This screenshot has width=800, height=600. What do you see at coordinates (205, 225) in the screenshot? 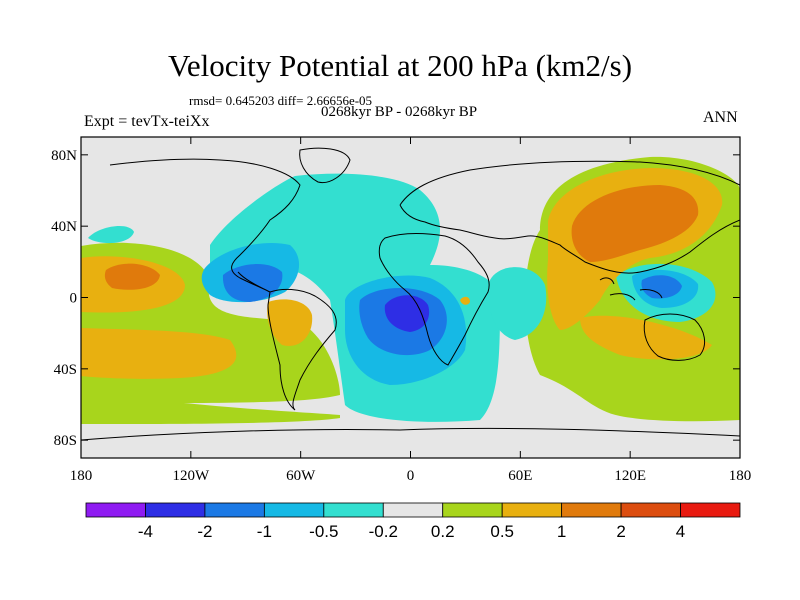
I see `coastline-north-america` at bounding box center [205, 225].